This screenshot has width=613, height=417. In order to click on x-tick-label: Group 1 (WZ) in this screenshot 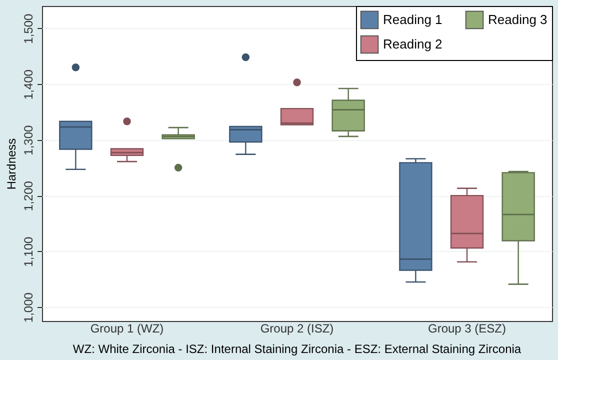, I will do `click(127, 329)`.